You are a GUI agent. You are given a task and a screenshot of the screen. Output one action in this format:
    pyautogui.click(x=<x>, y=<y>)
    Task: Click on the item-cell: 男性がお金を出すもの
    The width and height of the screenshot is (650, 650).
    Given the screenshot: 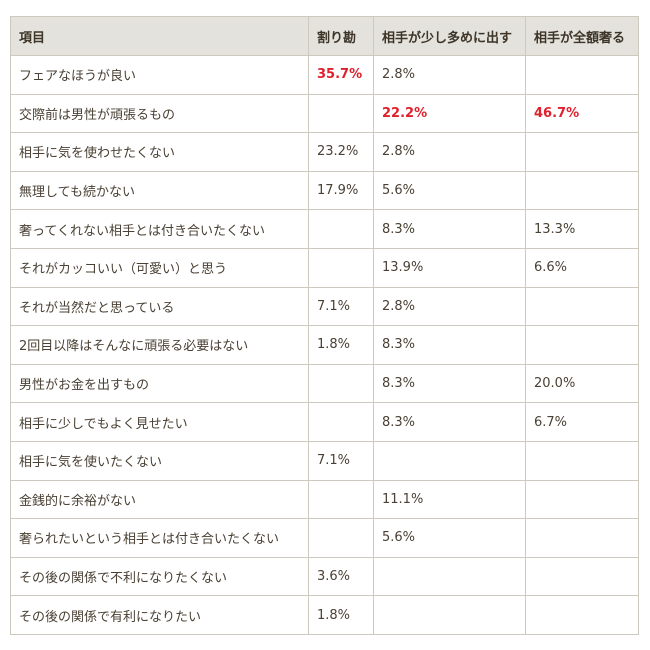 What is the action you would take?
    pyautogui.click(x=159, y=383)
    